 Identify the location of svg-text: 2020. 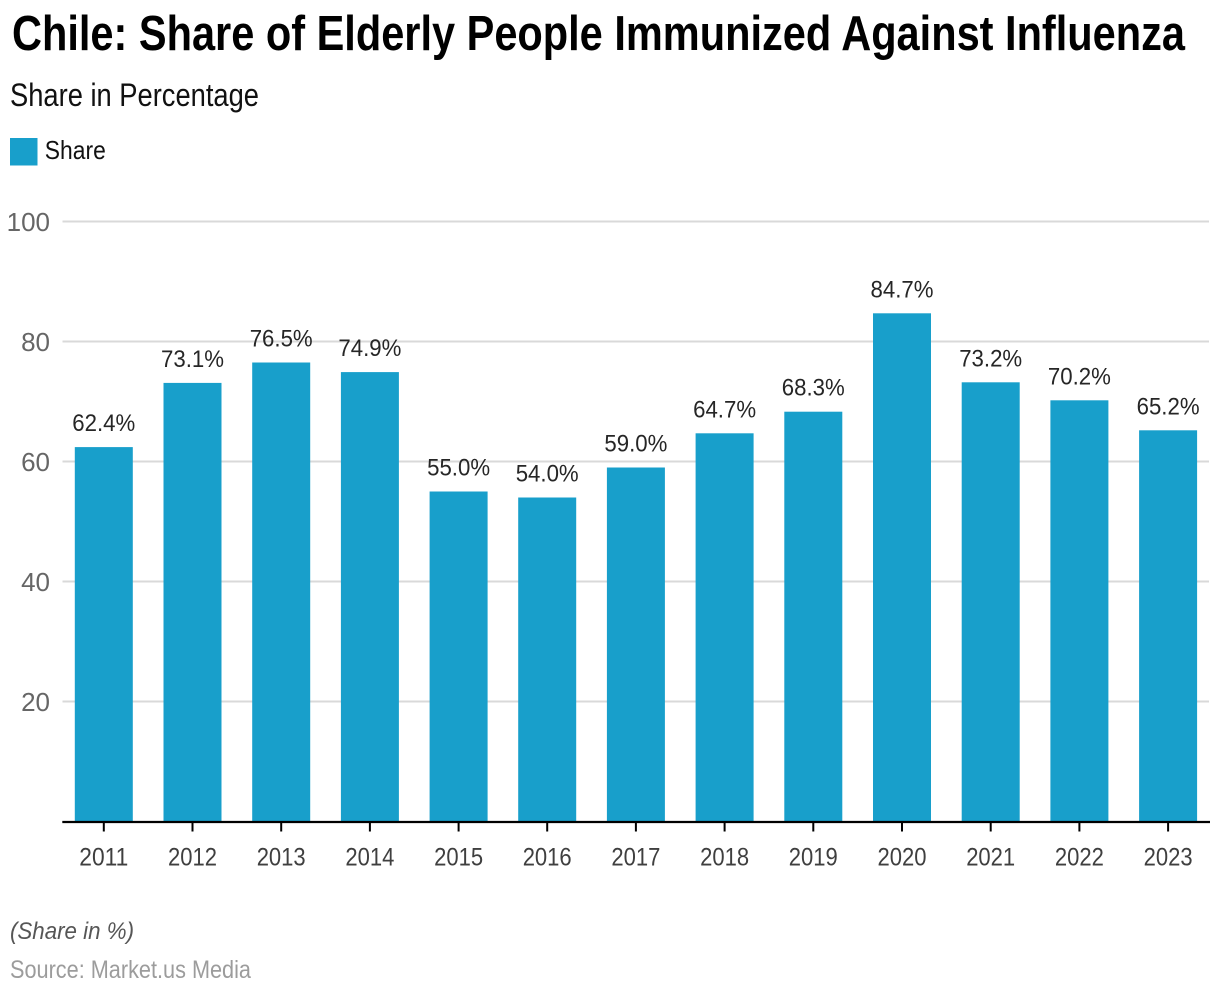
(902, 858).